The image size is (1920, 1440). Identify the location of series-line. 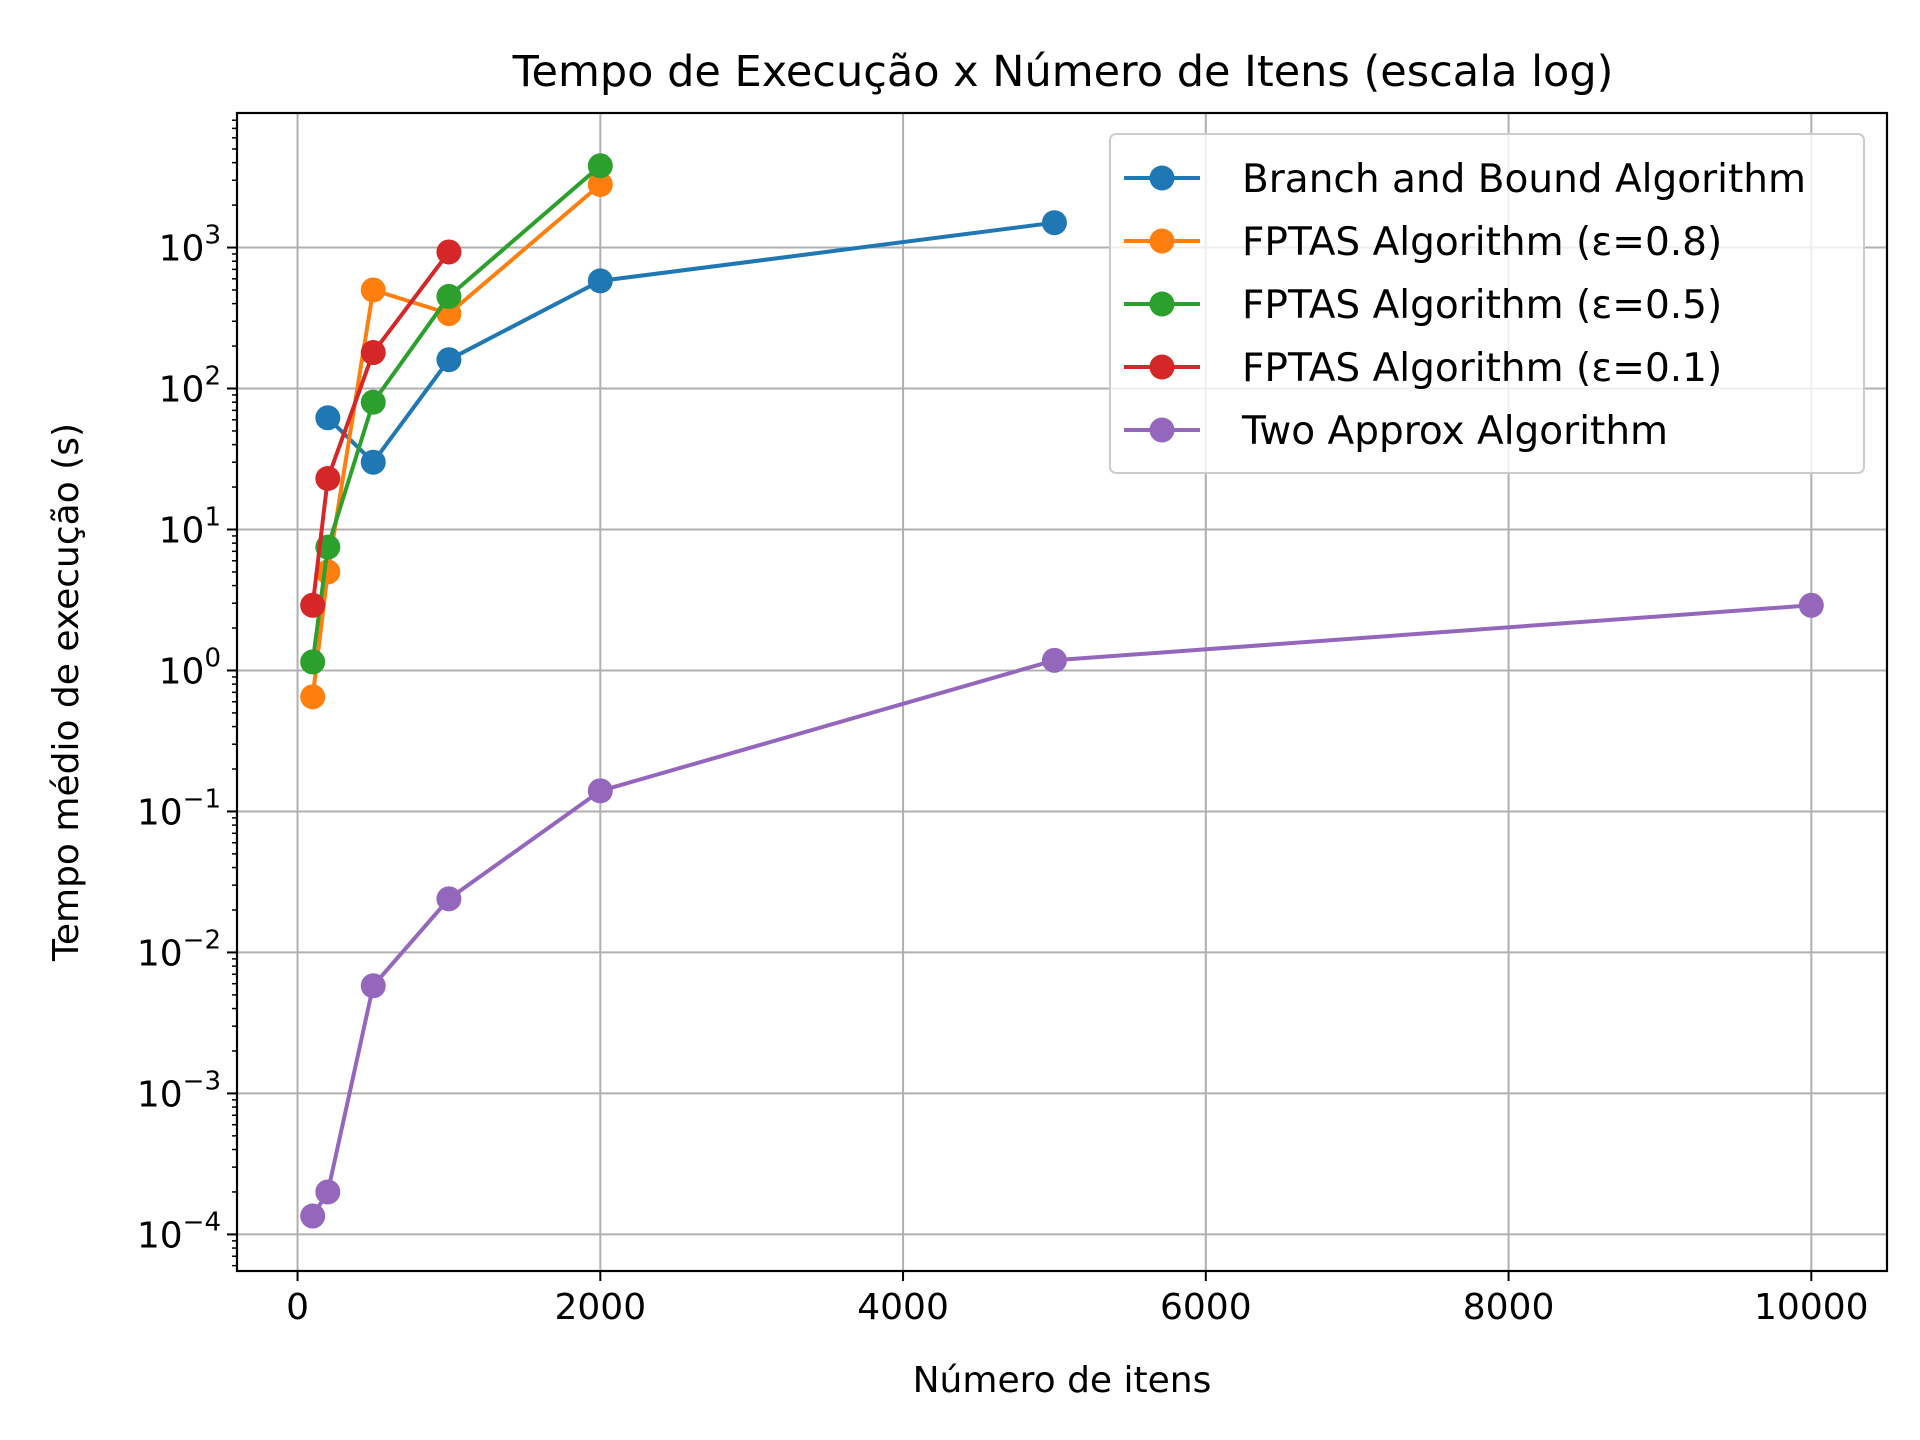
(380, 428).